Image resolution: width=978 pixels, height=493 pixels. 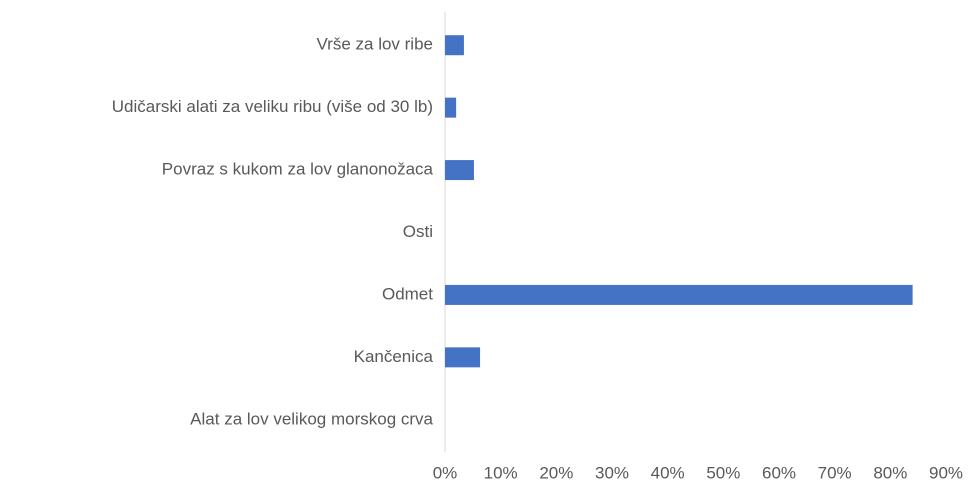 I want to click on x-tick-label: 40%, so click(x=668, y=472).